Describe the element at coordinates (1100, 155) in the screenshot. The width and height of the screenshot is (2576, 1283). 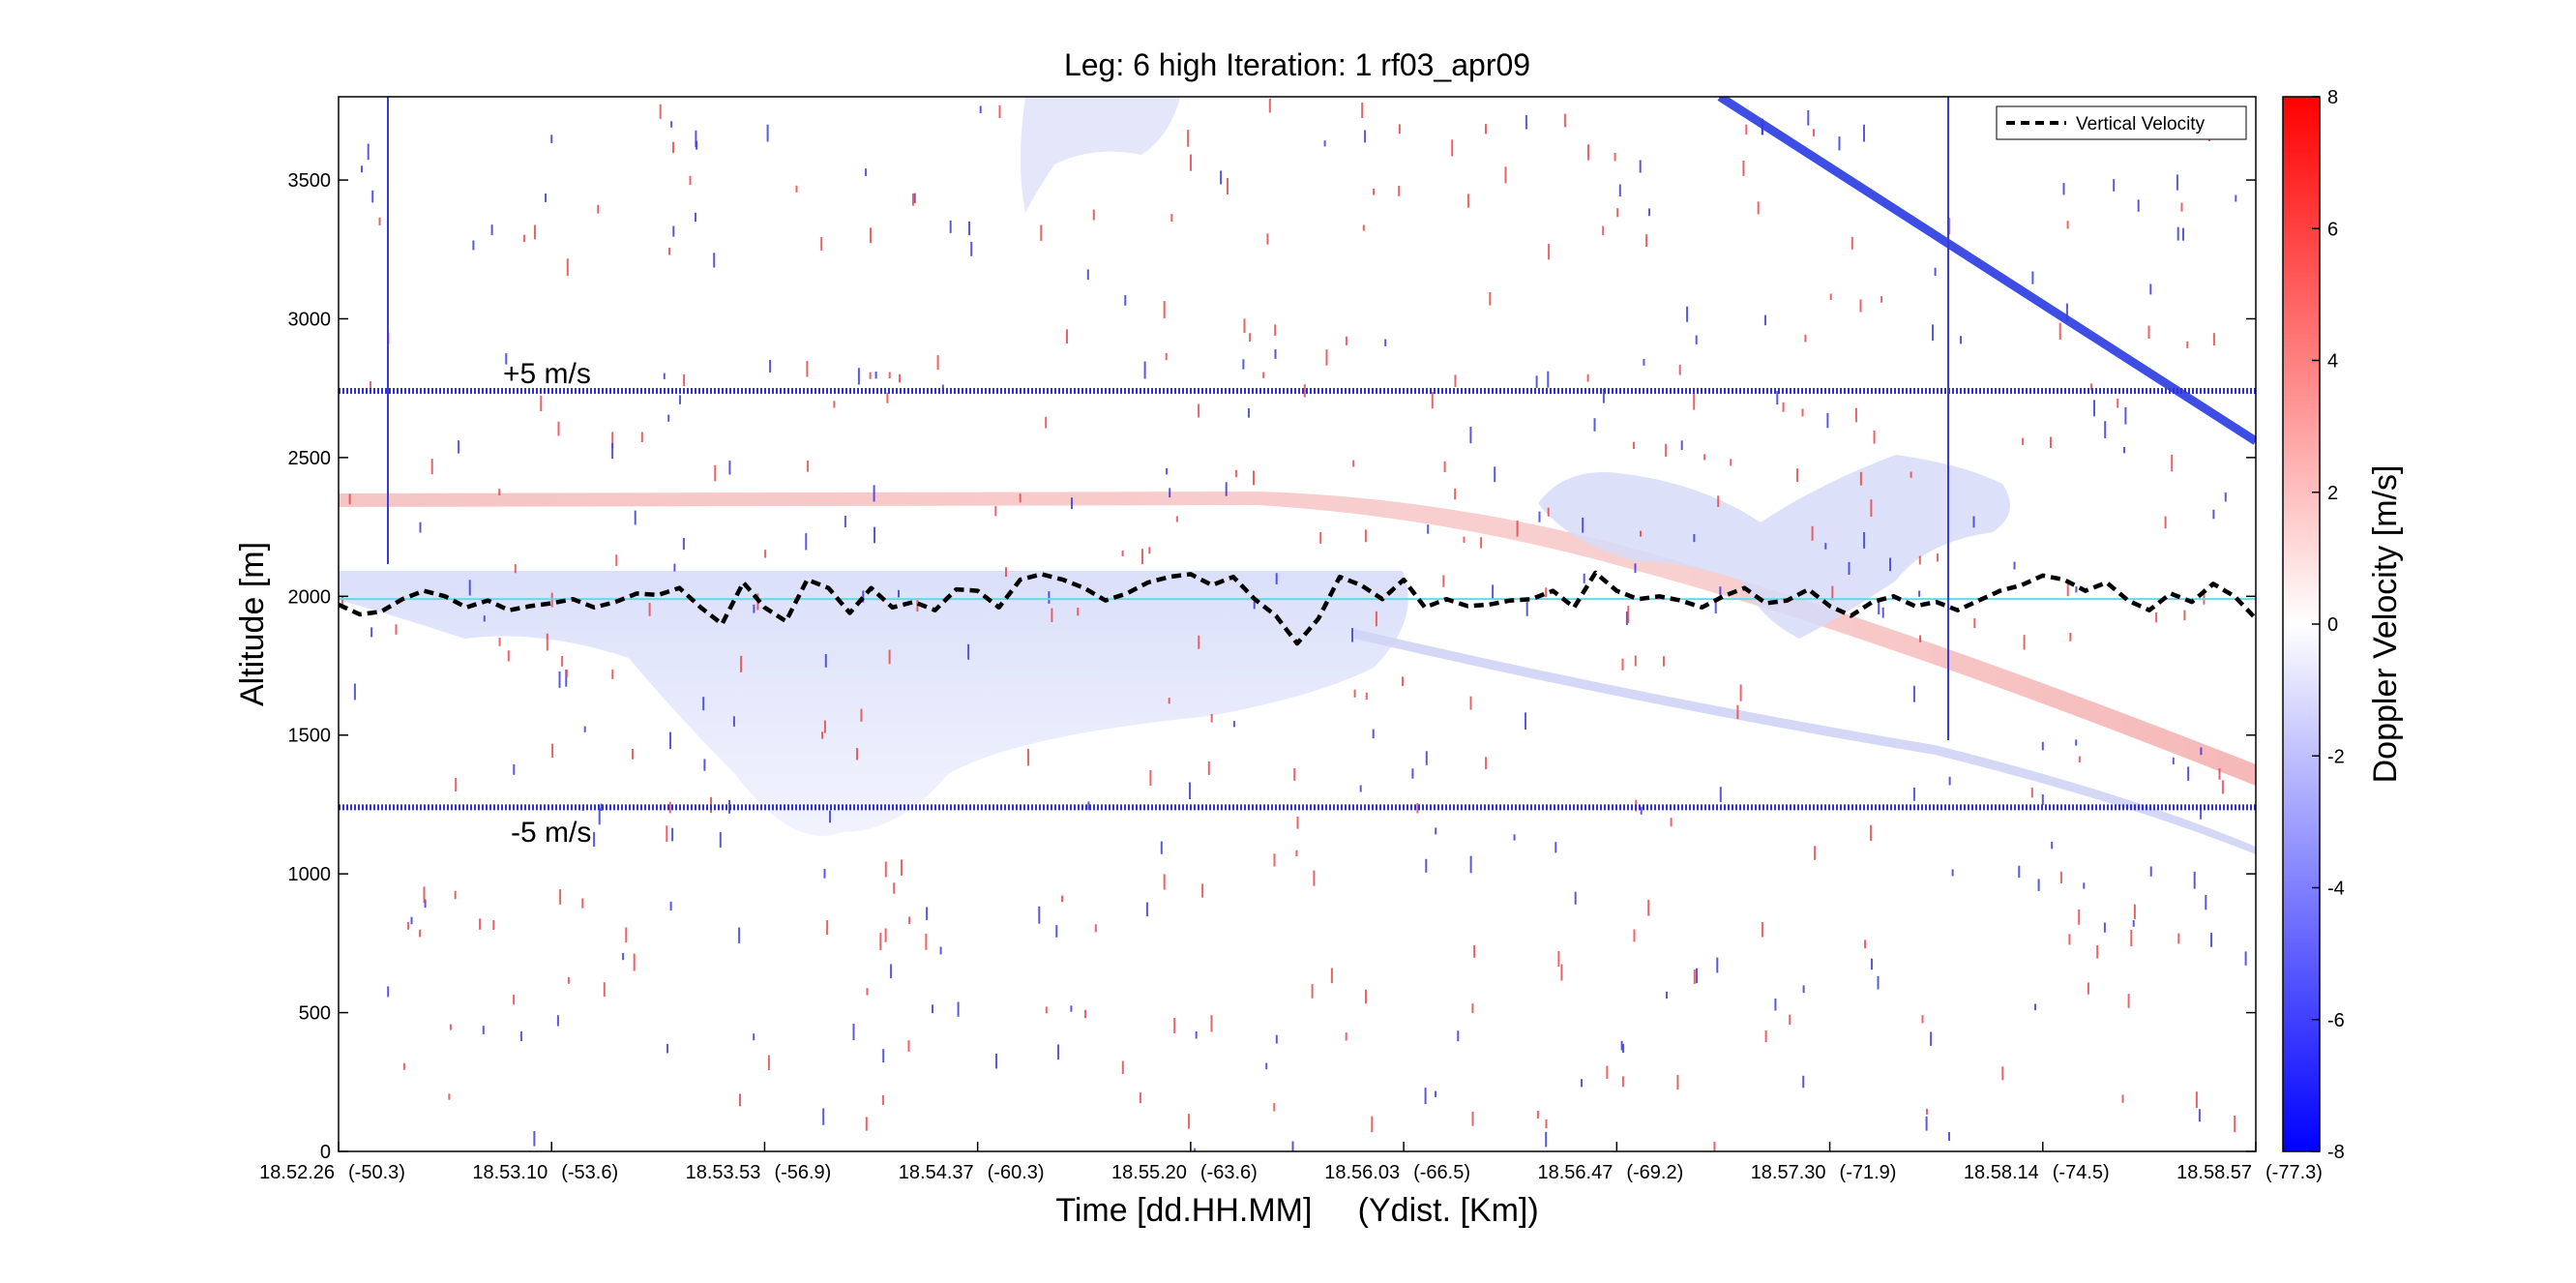
I see `top-echo` at that location.